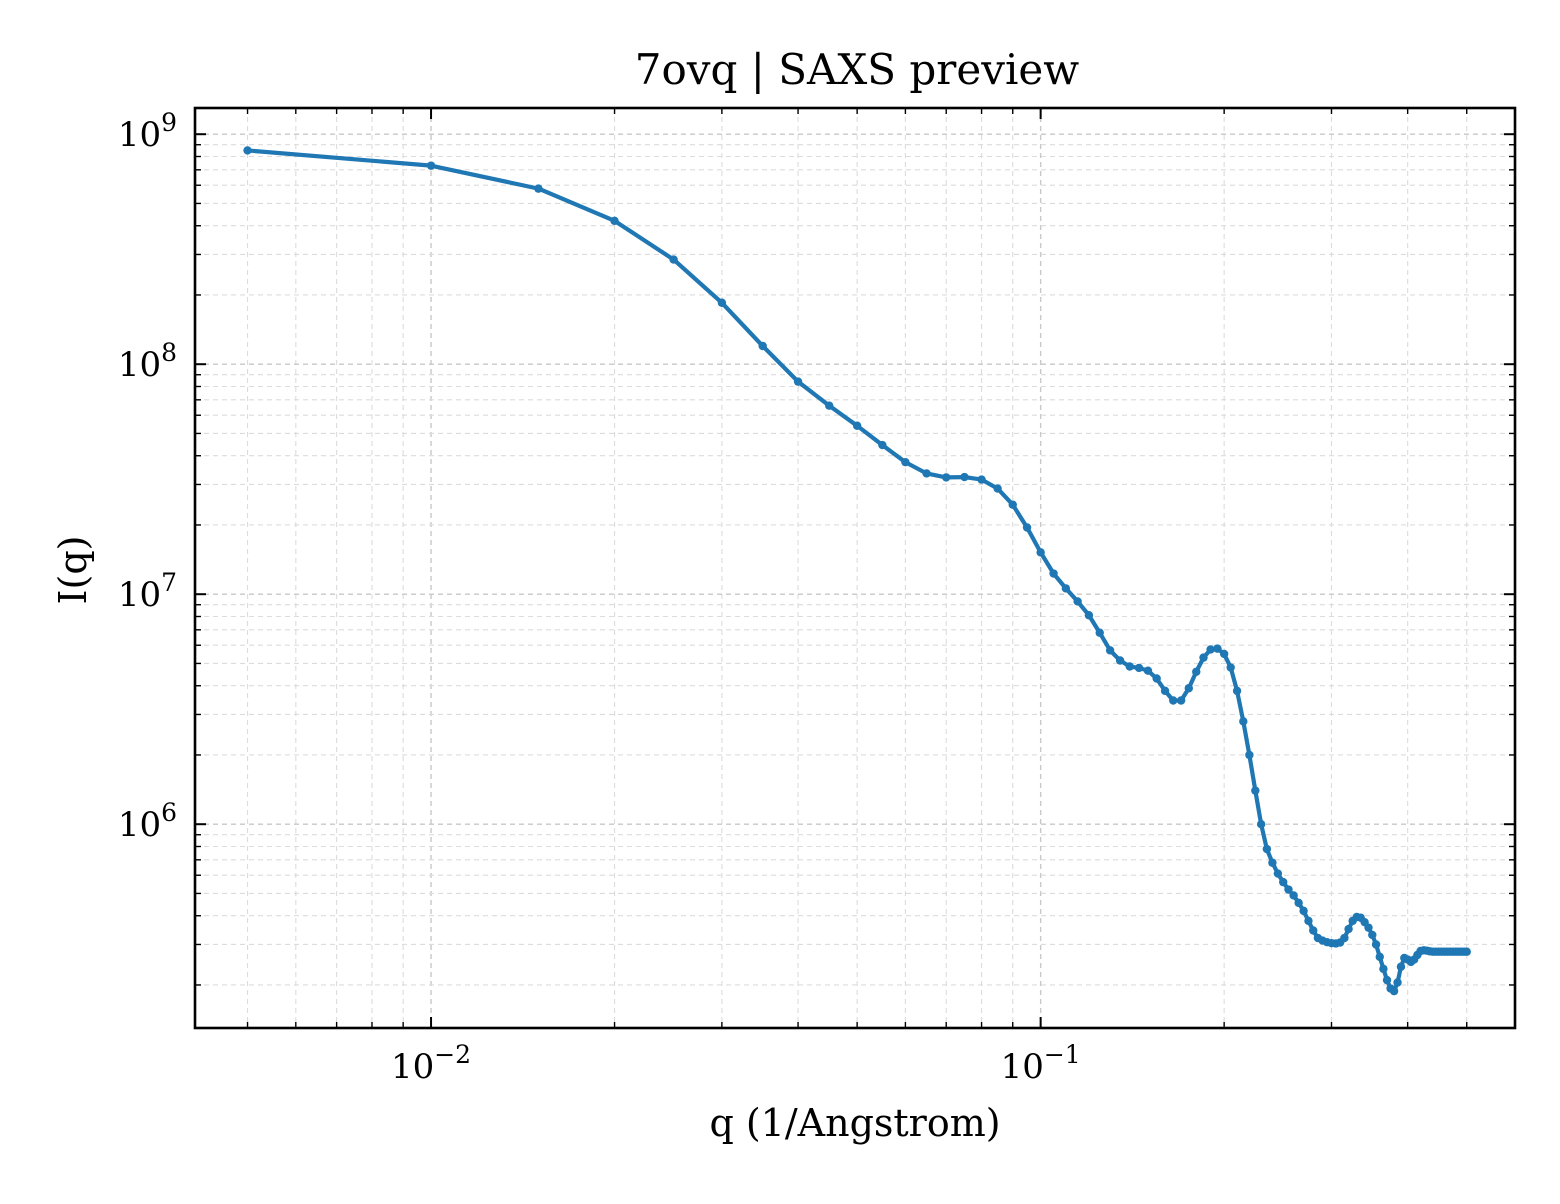 The width and height of the screenshot is (1560, 1204). What do you see at coordinates (147, 591) in the screenshot?
I see `y-tick-label: 10⁷` at bounding box center [147, 591].